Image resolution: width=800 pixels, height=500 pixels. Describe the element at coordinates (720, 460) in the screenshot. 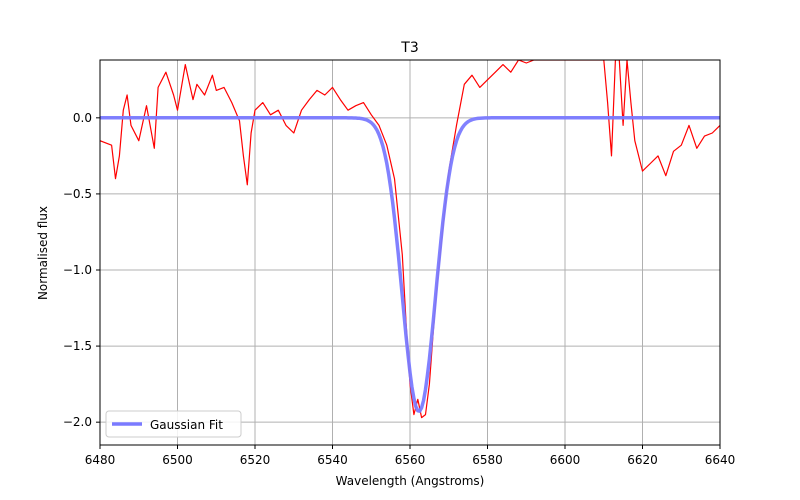

I see `x-tick-label: 6640` at that location.